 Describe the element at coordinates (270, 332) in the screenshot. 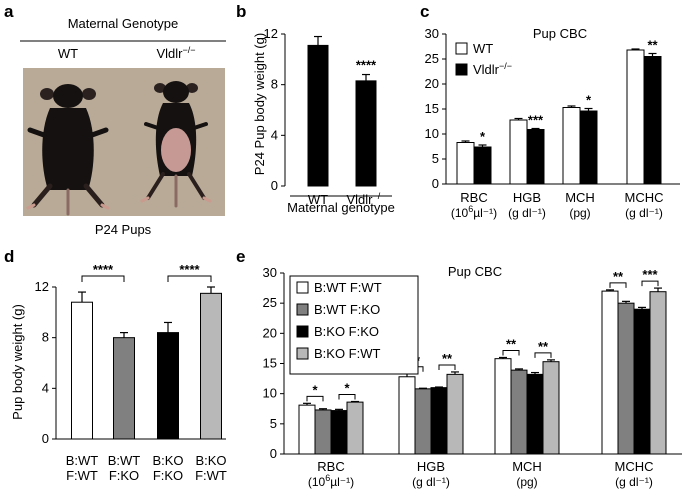

I see `panel-e-y-tick-label: 20` at that location.